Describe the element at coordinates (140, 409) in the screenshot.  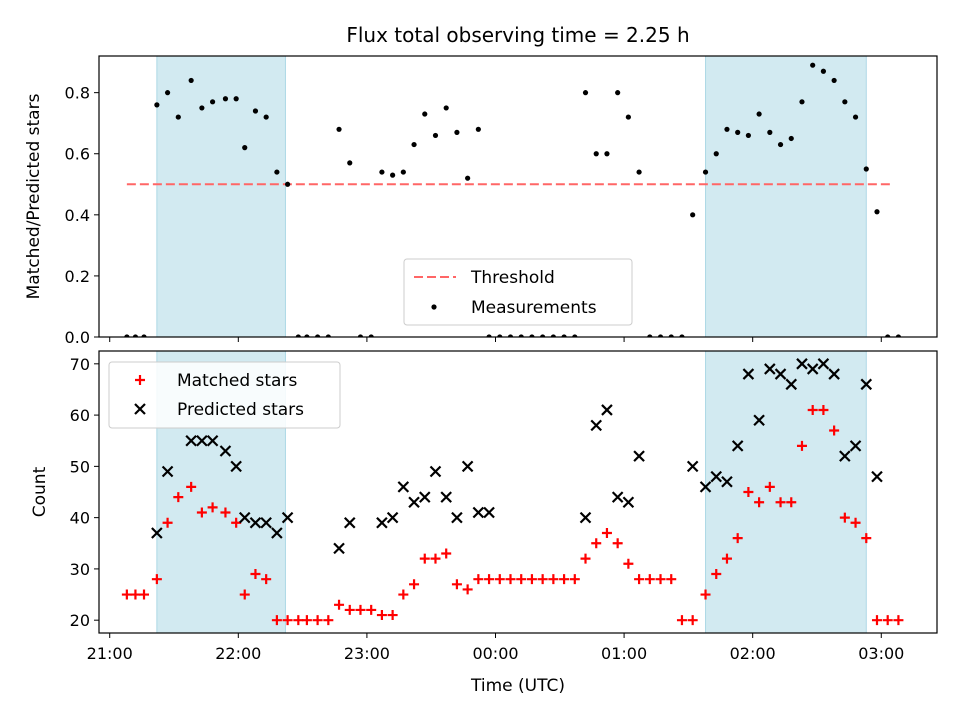
I see `legend-predicted-swatch` at that location.